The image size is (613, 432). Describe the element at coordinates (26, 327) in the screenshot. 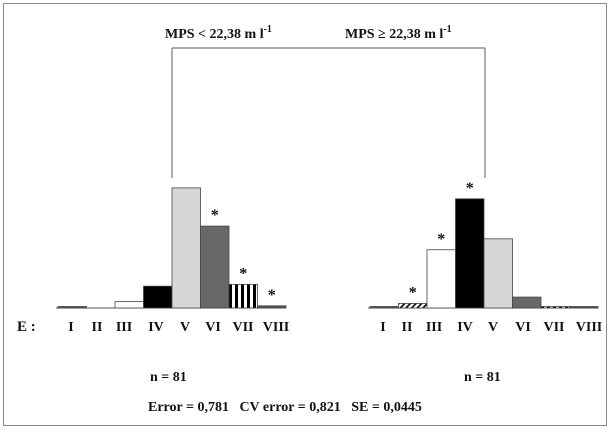

I see `axis-prefix: E :` at that location.